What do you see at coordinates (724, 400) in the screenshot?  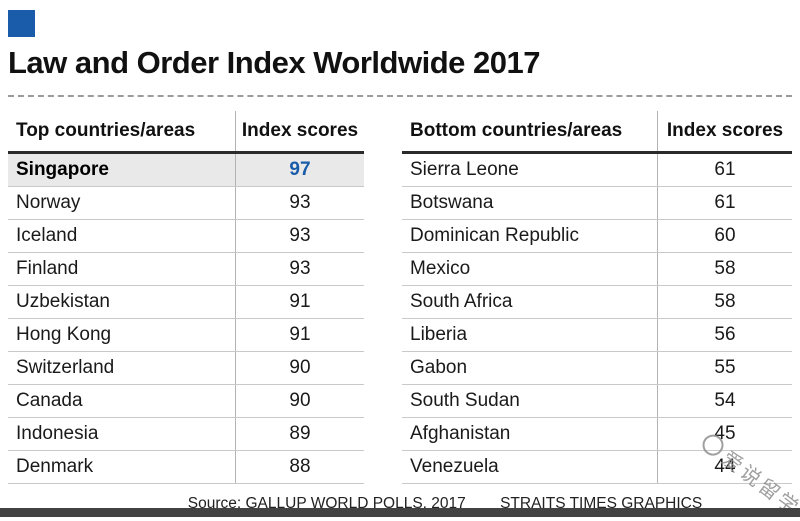 I see `score-cell: 54` at bounding box center [724, 400].